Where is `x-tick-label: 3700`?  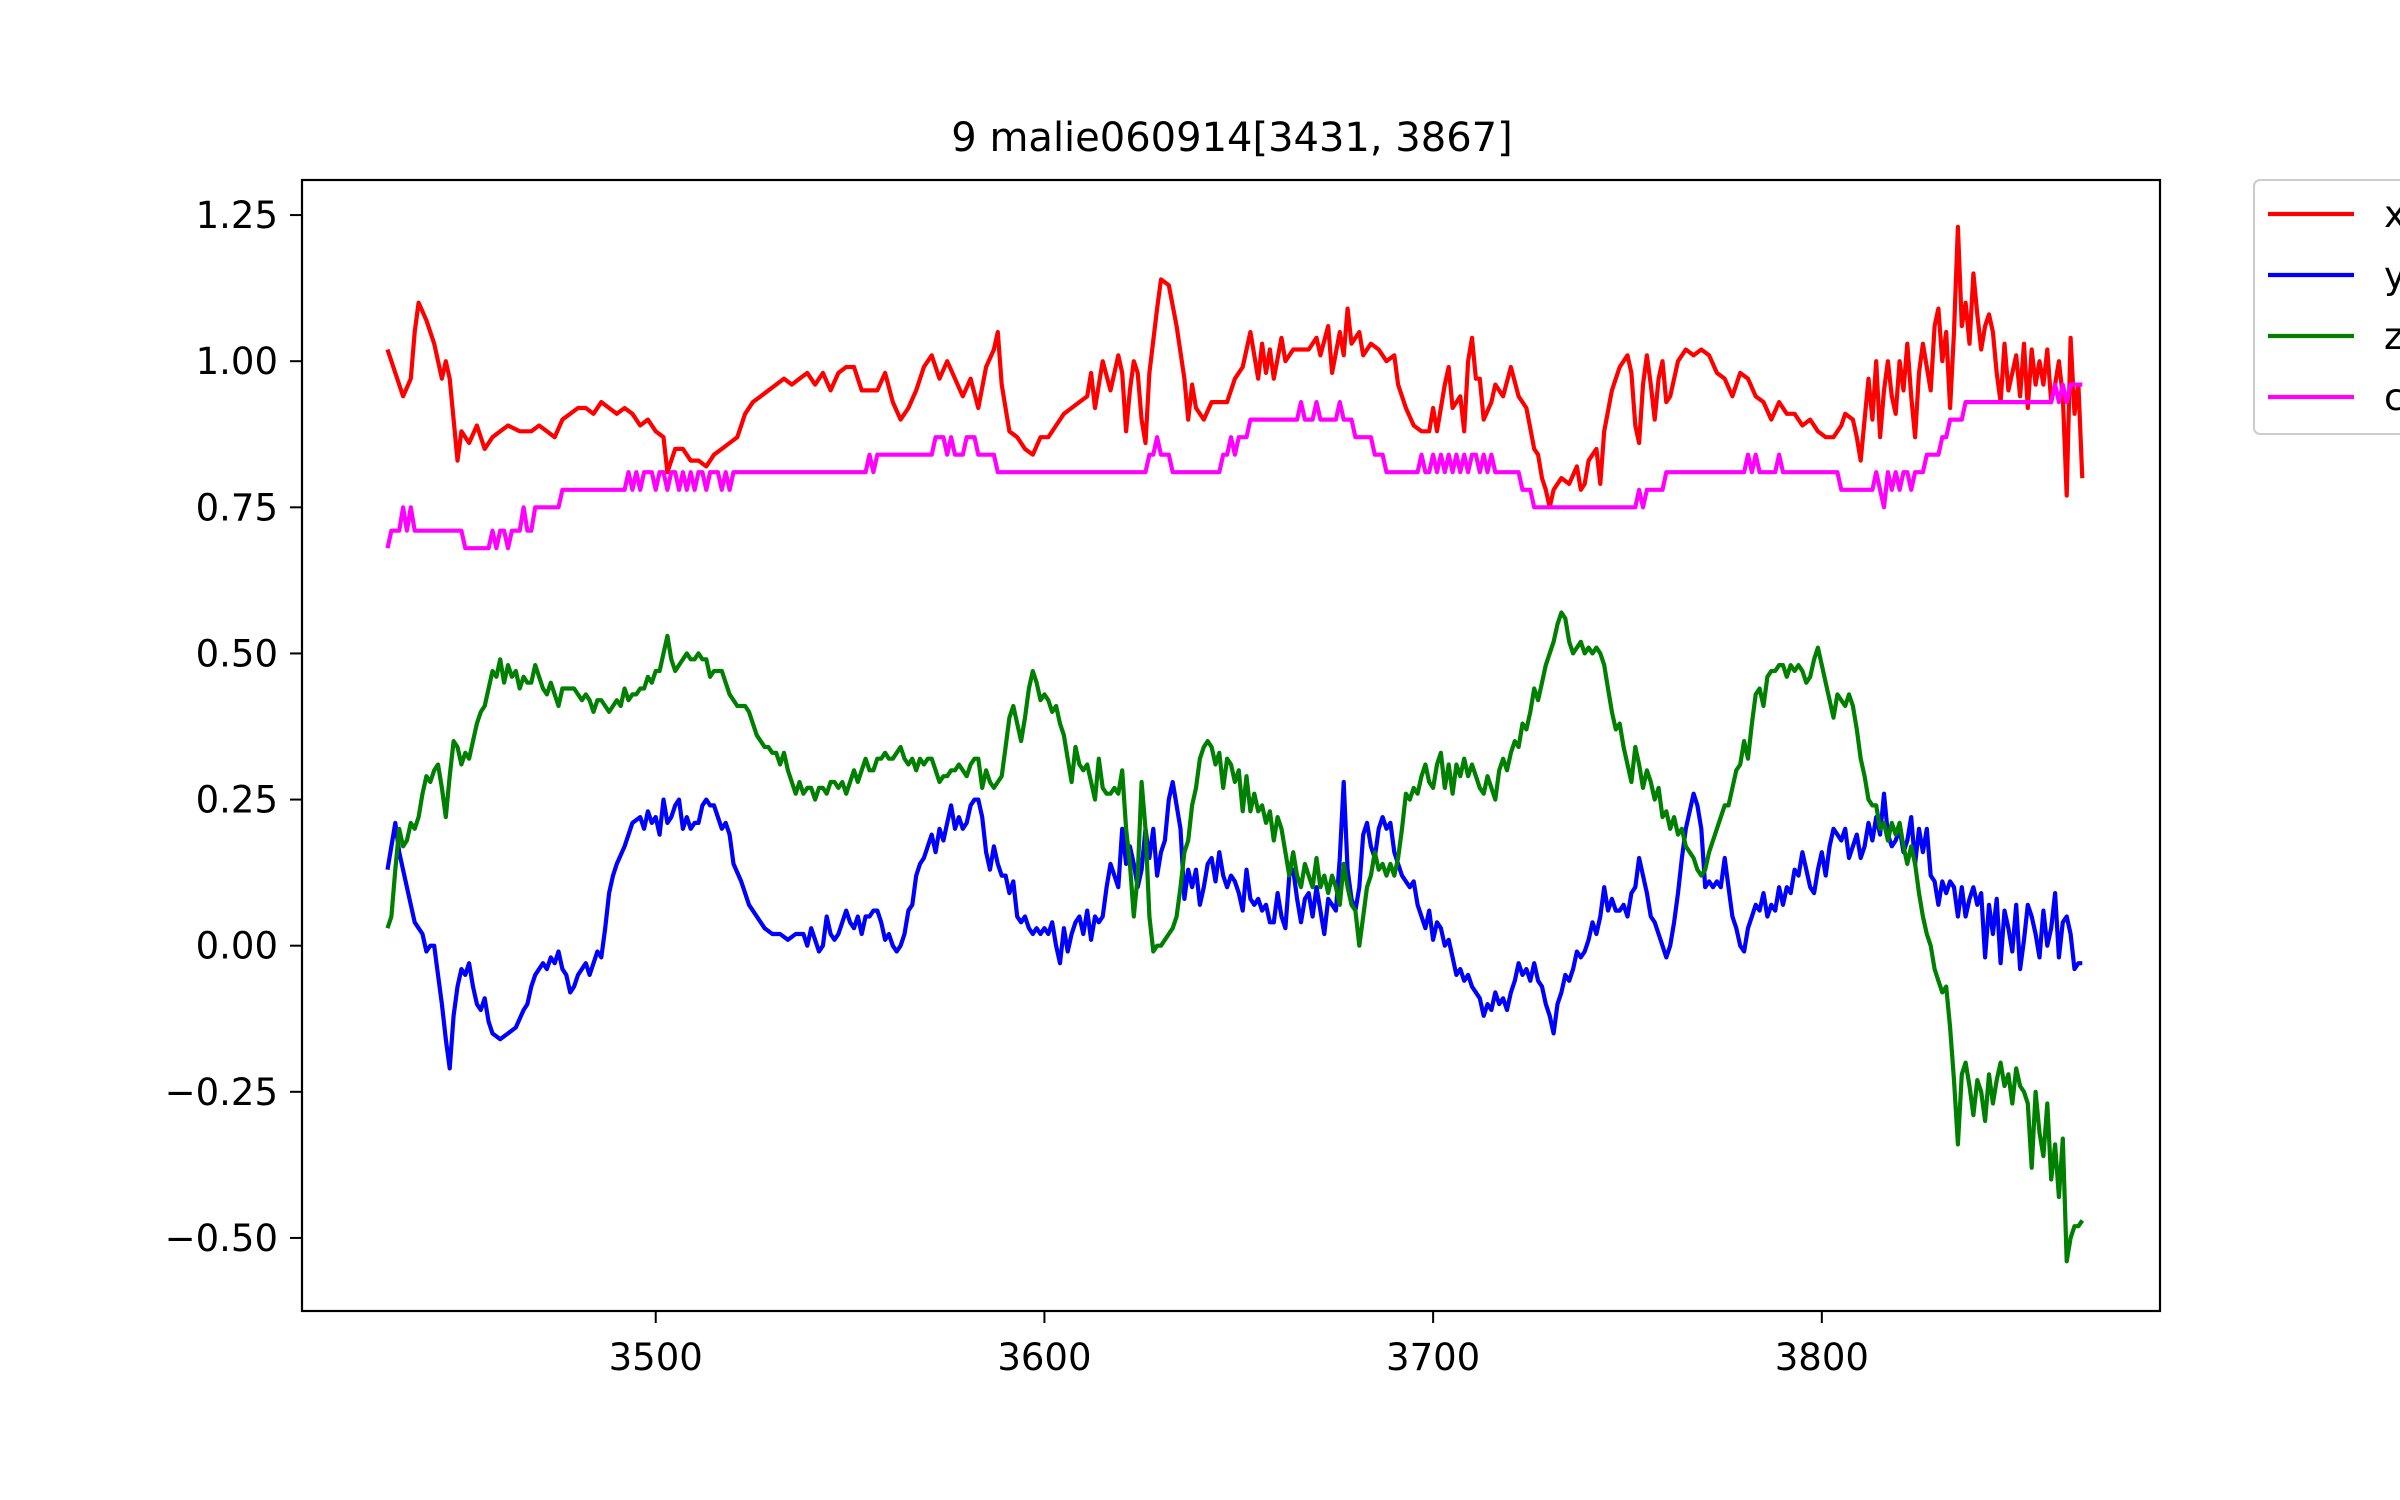
x-tick-label: 3700 is located at coordinates (1433, 1357).